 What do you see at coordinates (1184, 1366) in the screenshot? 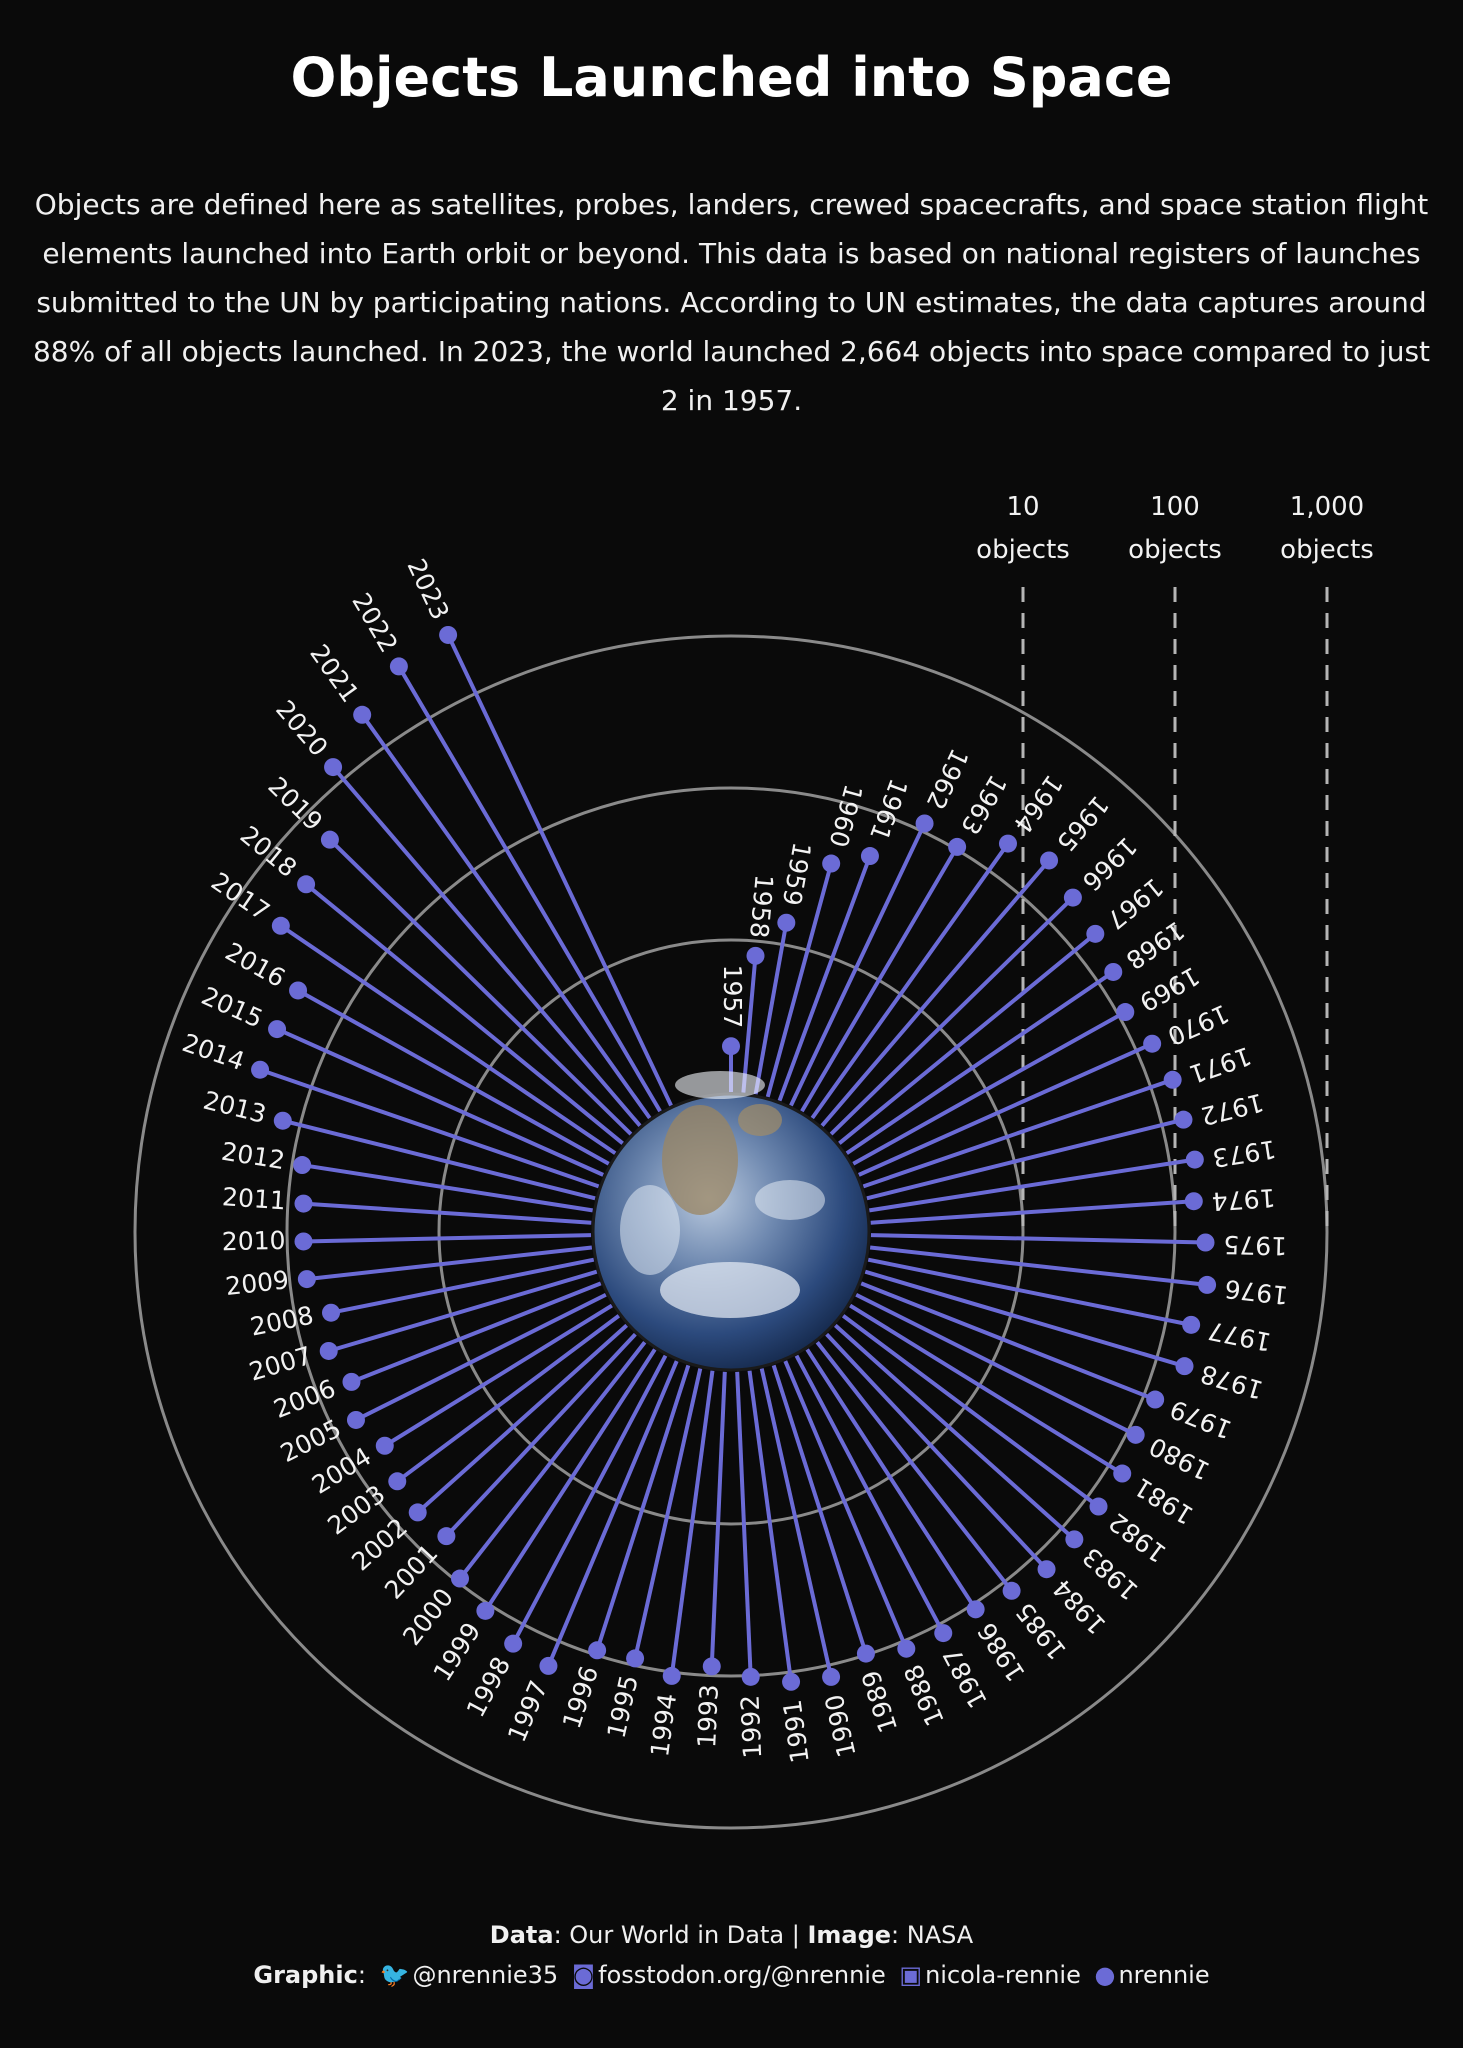
I see `dot-1978` at bounding box center [1184, 1366].